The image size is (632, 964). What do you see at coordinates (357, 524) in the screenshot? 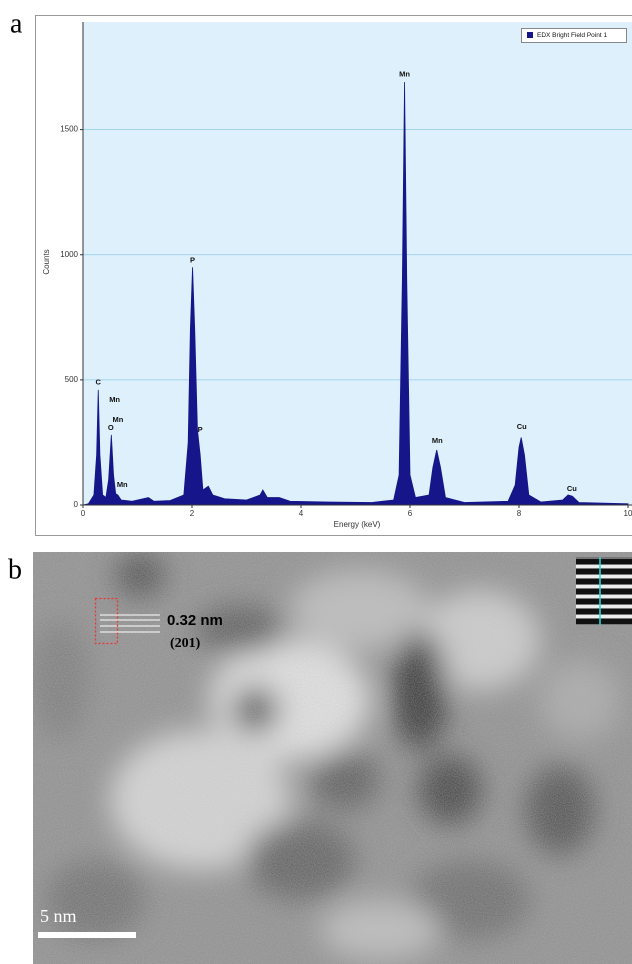
I see `x-axis-title: Energy (keV)` at bounding box center [357, 524].